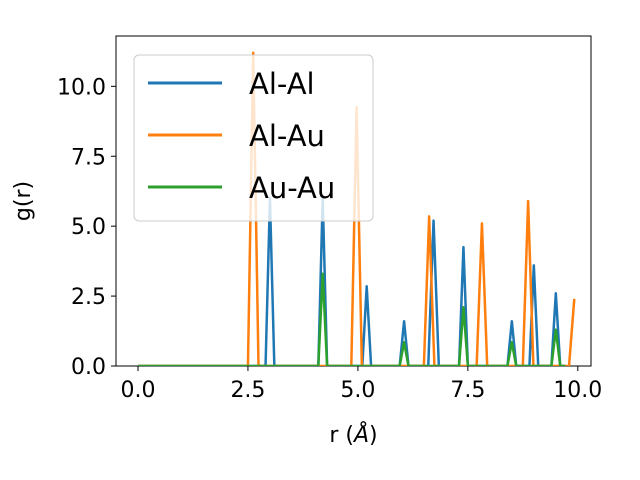 This screenshot has height=480, width=640. I want to click on x-tick-label: 2.5, so click(247, 390).